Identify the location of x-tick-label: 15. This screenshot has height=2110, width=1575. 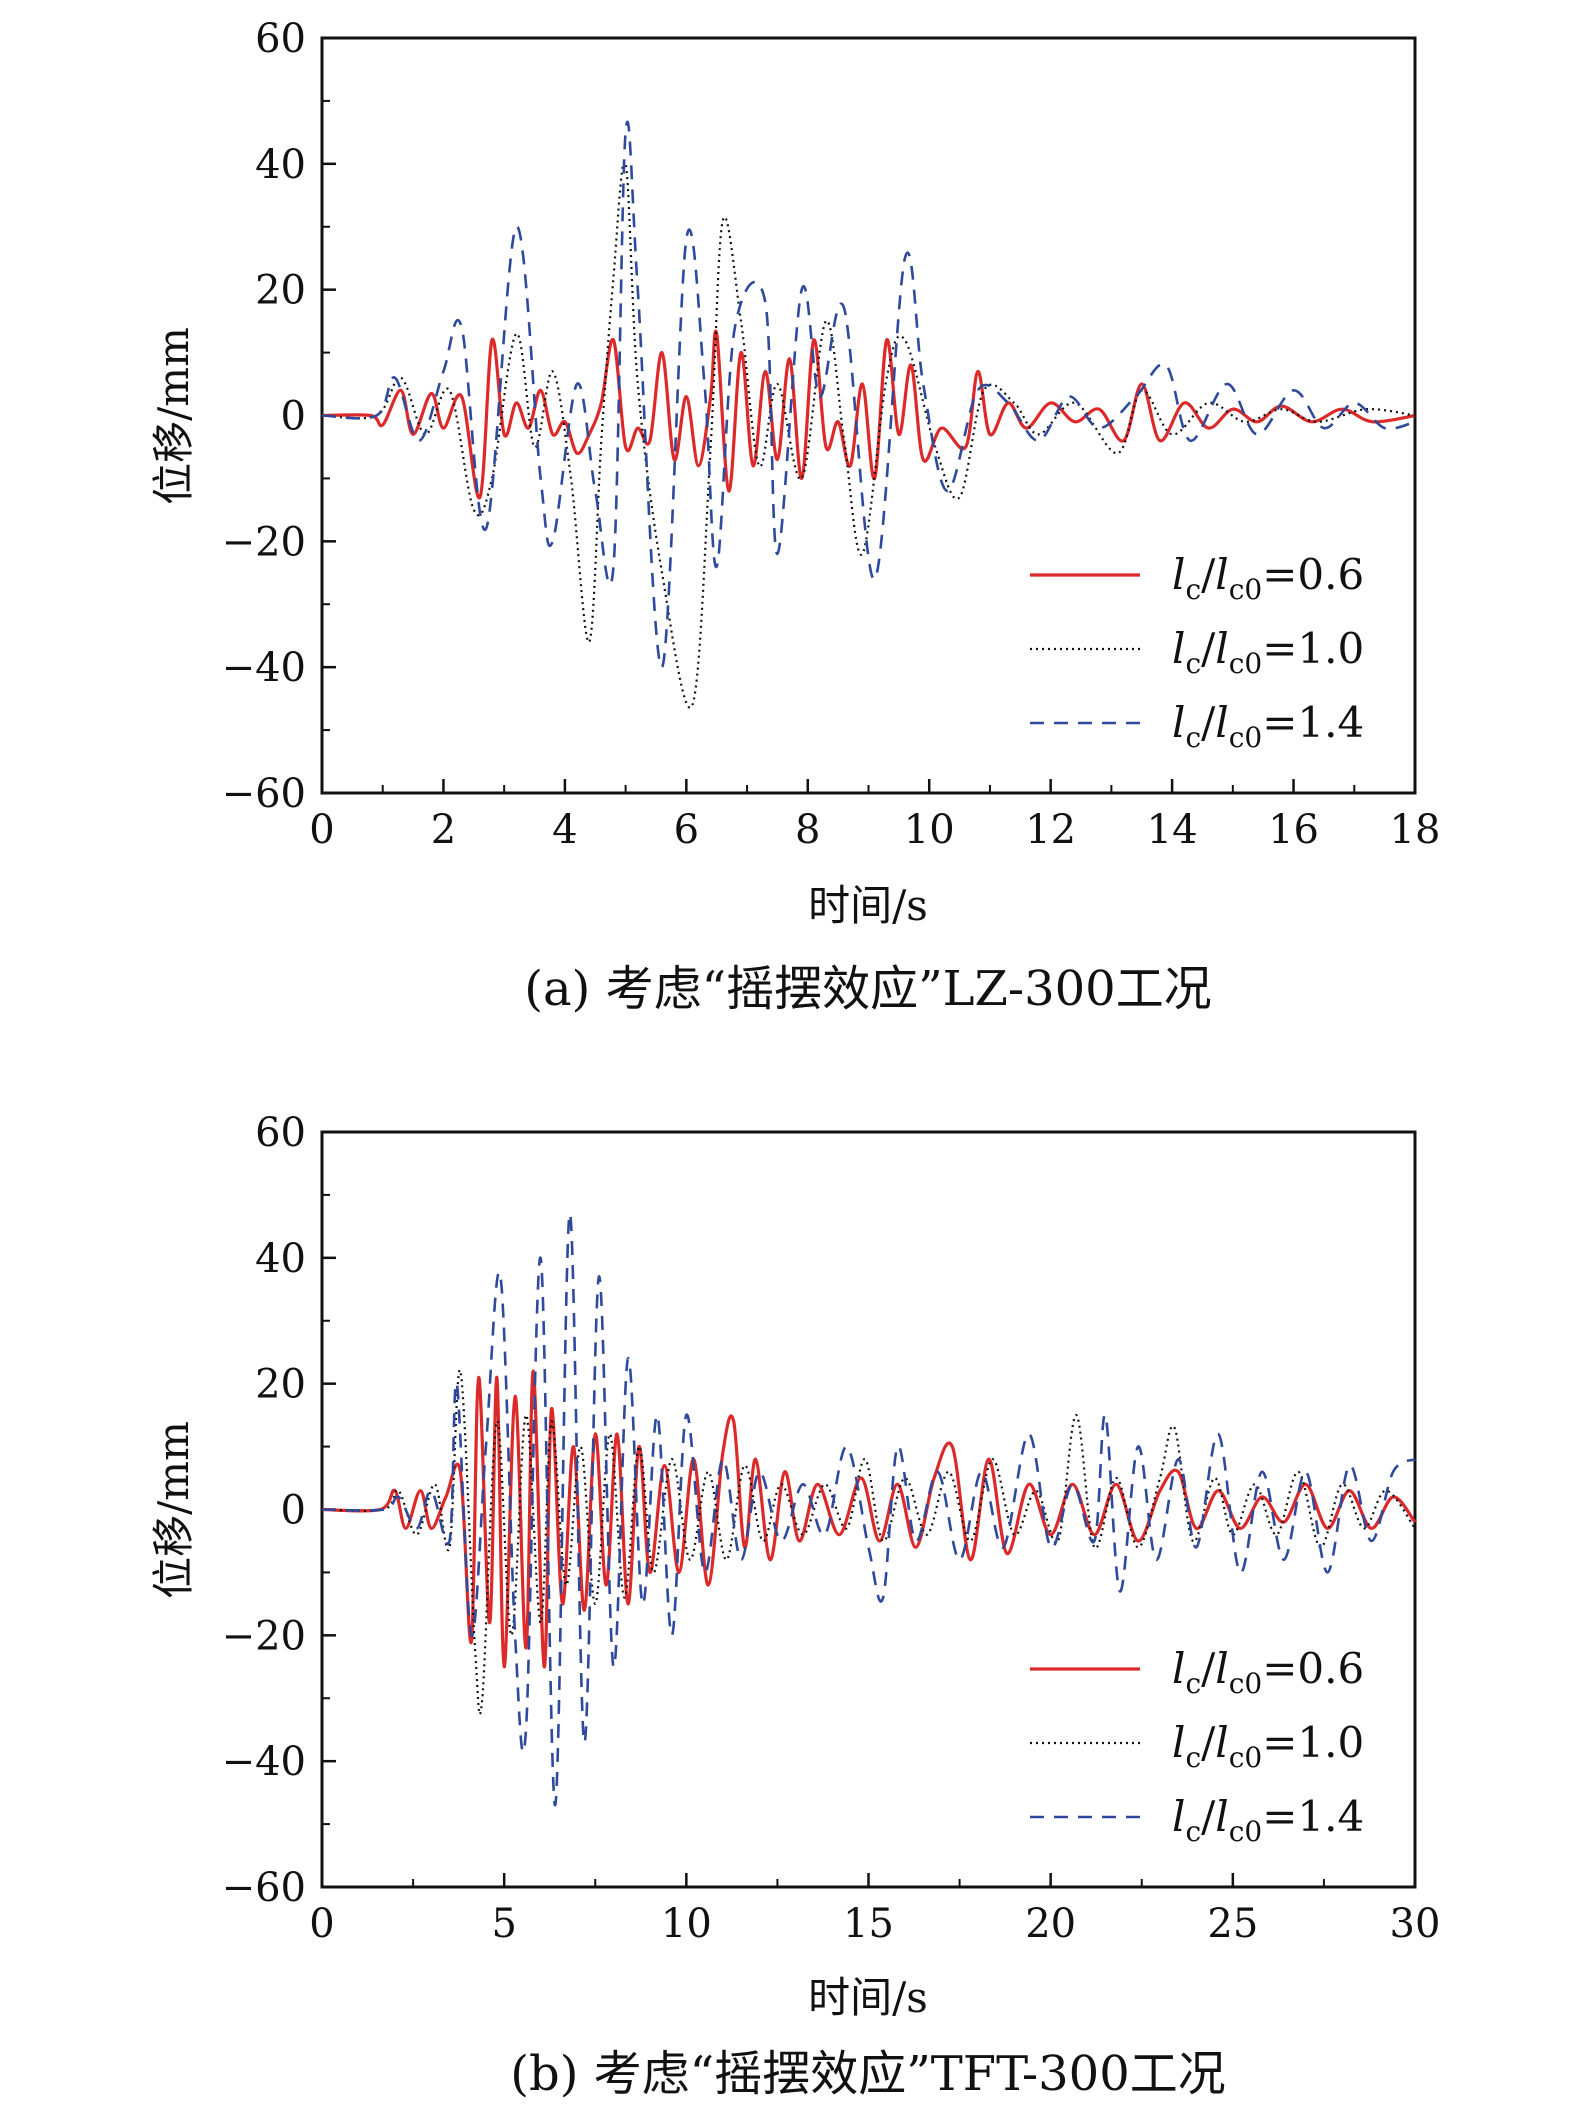
(868, 1924).